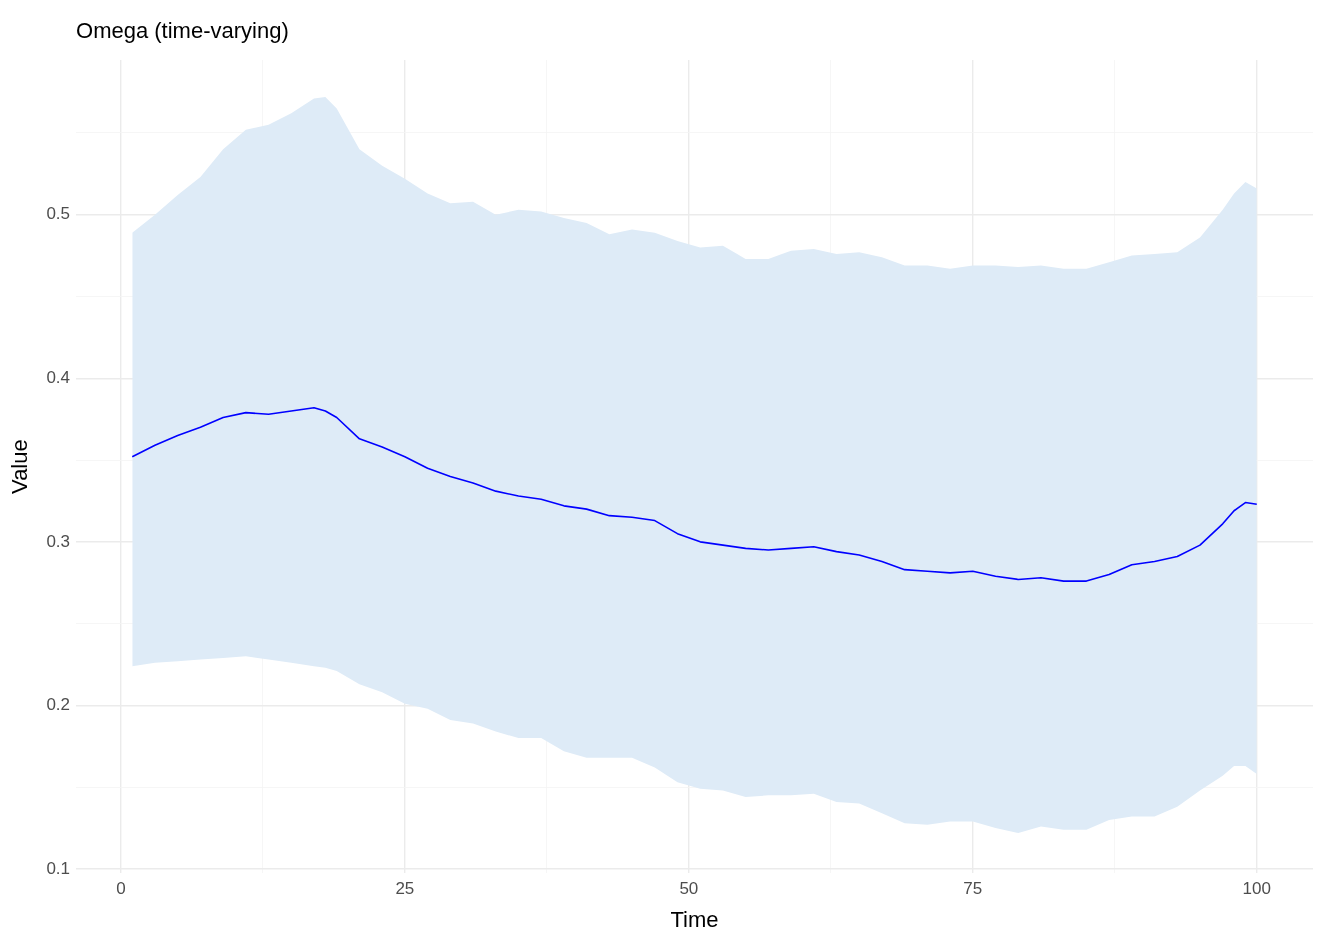  I want to click on y-tick-label: 0.5, so click(58, 214).